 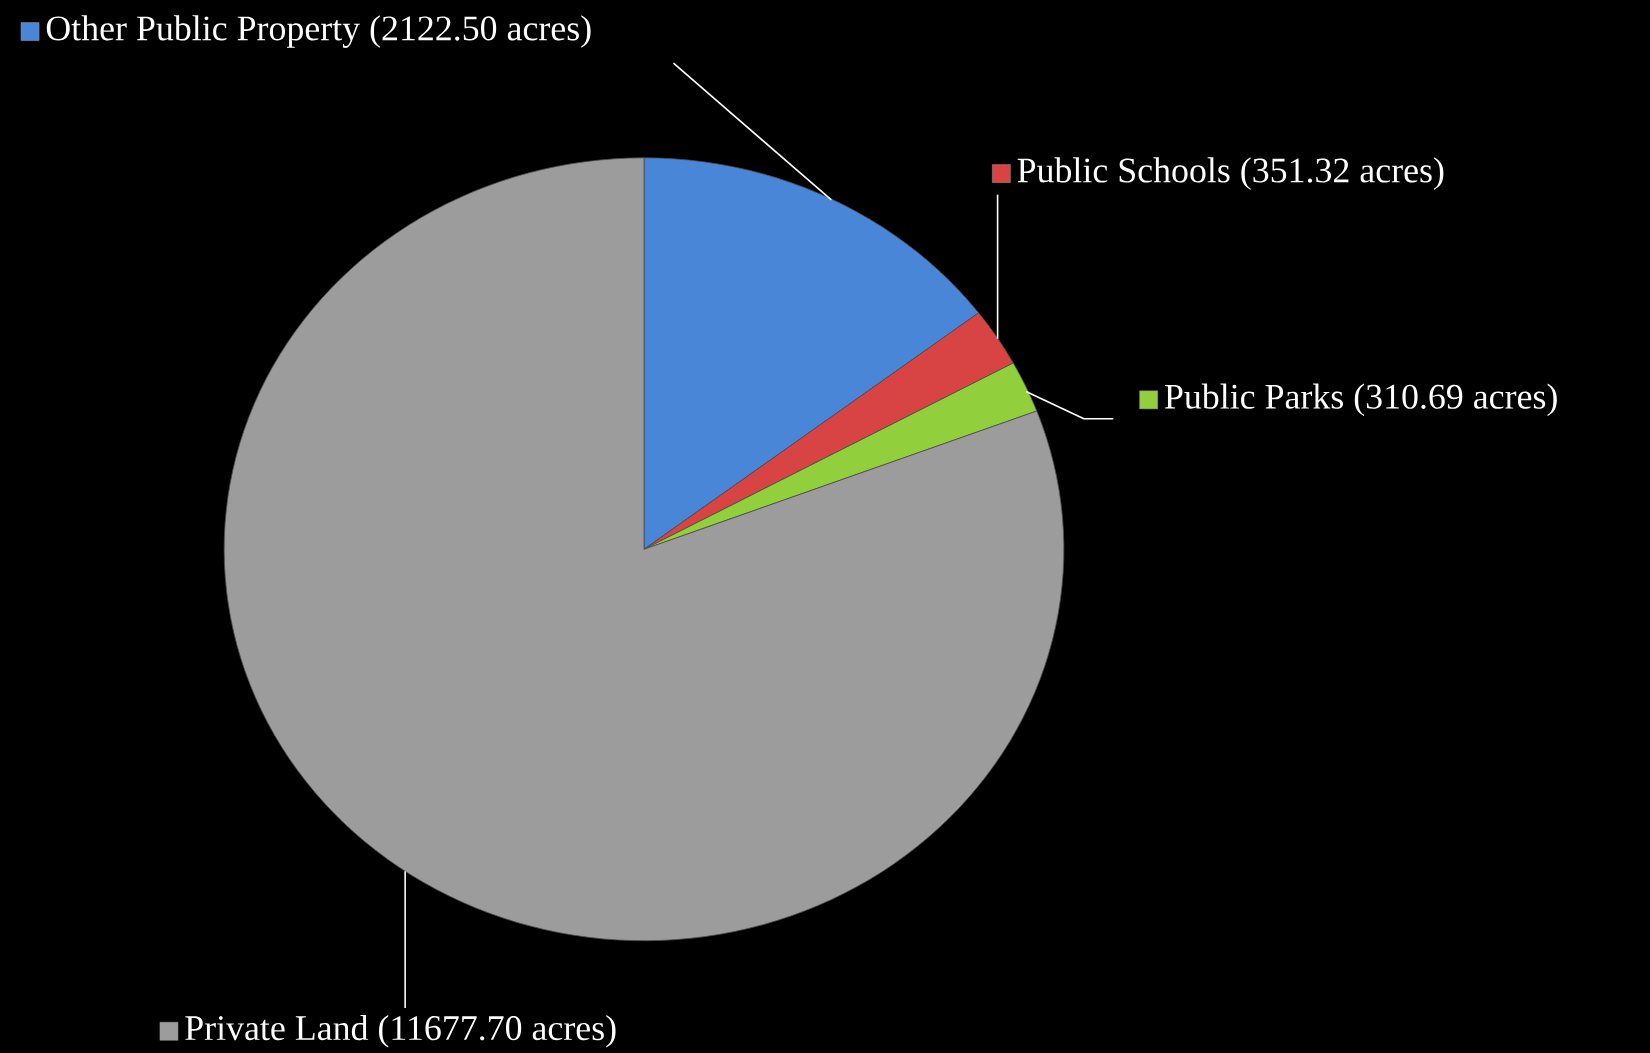 What do you see at coordinates (1253, 396) in the screenshot?
I see `legend-label: Public Parks` at bounding box center [1253, 396].